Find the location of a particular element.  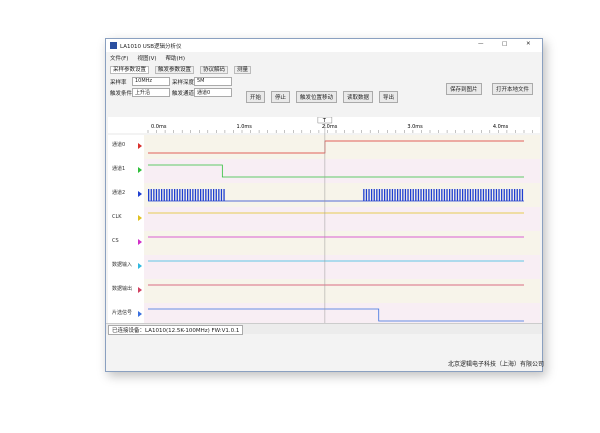

toolbar-button: 停止 is located at coordinates (281, 97).